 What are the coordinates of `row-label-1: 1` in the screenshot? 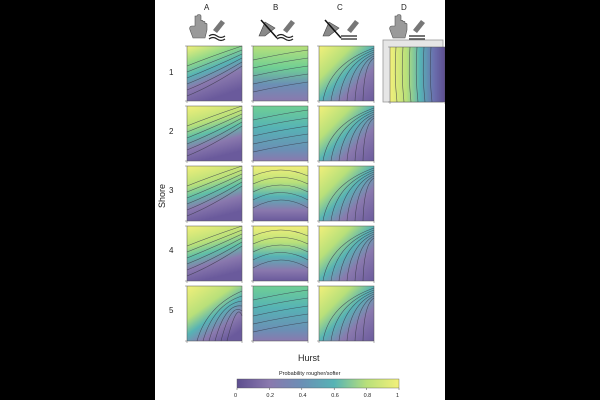 It's located at (171, 72).